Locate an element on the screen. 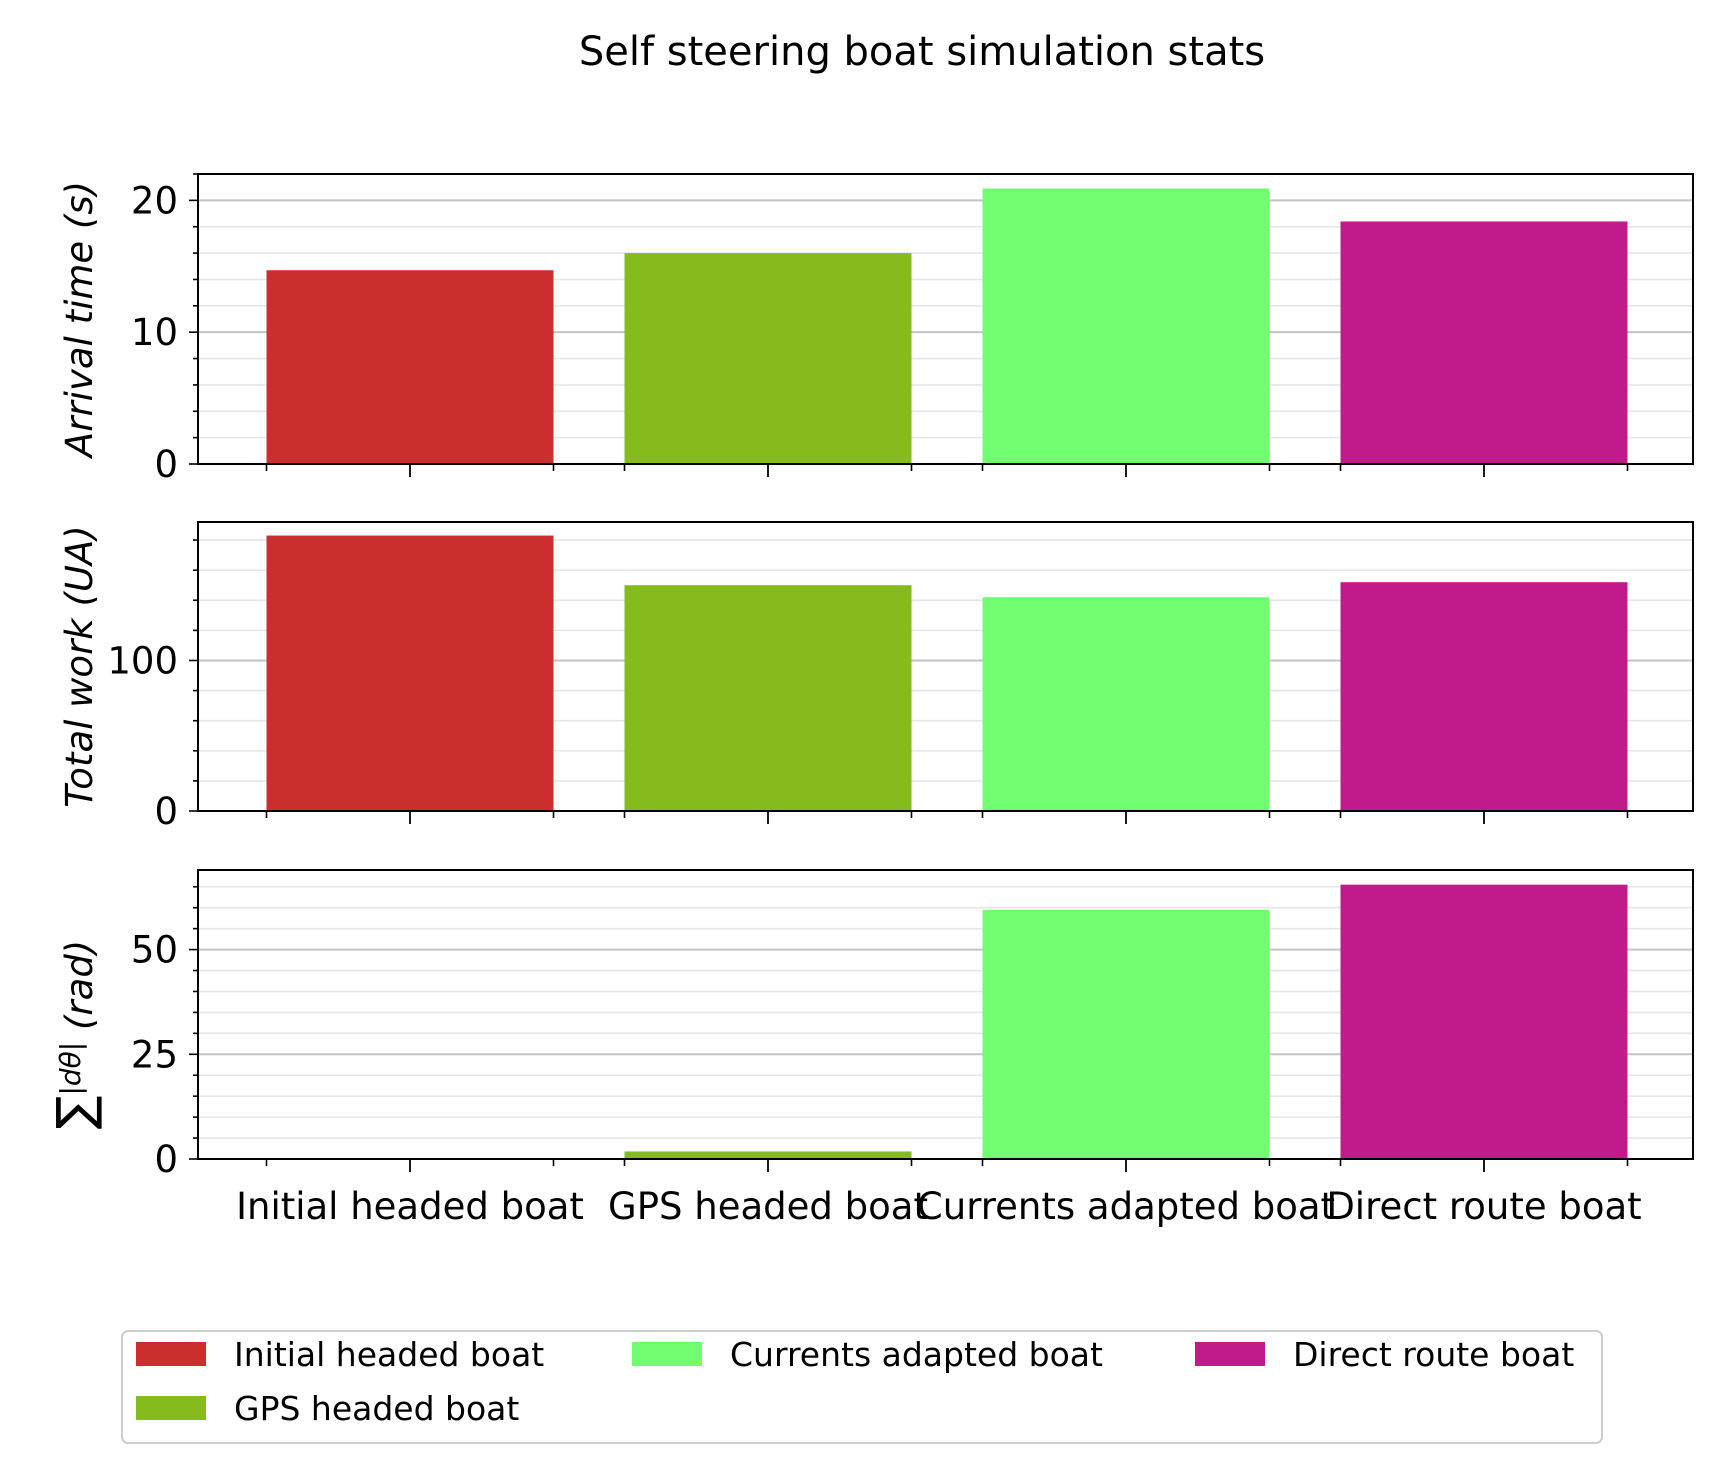 The image size is (1715, 1458). chart-title: Self steering boat simulation stats is located at coordinates (922, 52).